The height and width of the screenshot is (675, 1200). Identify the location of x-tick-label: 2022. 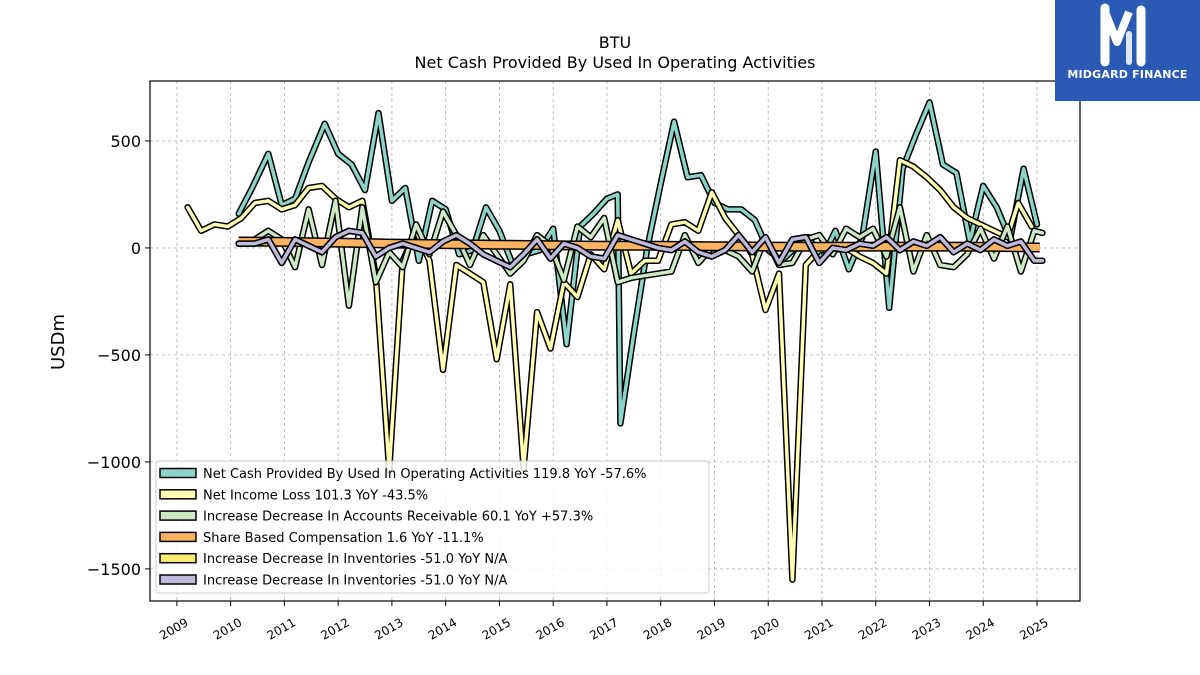
(872, 628).